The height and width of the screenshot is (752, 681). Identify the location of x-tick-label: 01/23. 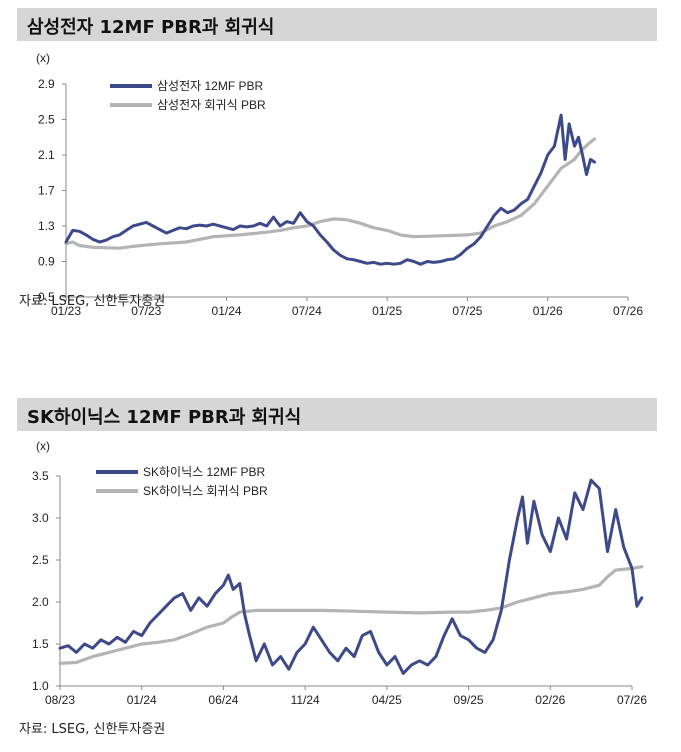
(66, 311).